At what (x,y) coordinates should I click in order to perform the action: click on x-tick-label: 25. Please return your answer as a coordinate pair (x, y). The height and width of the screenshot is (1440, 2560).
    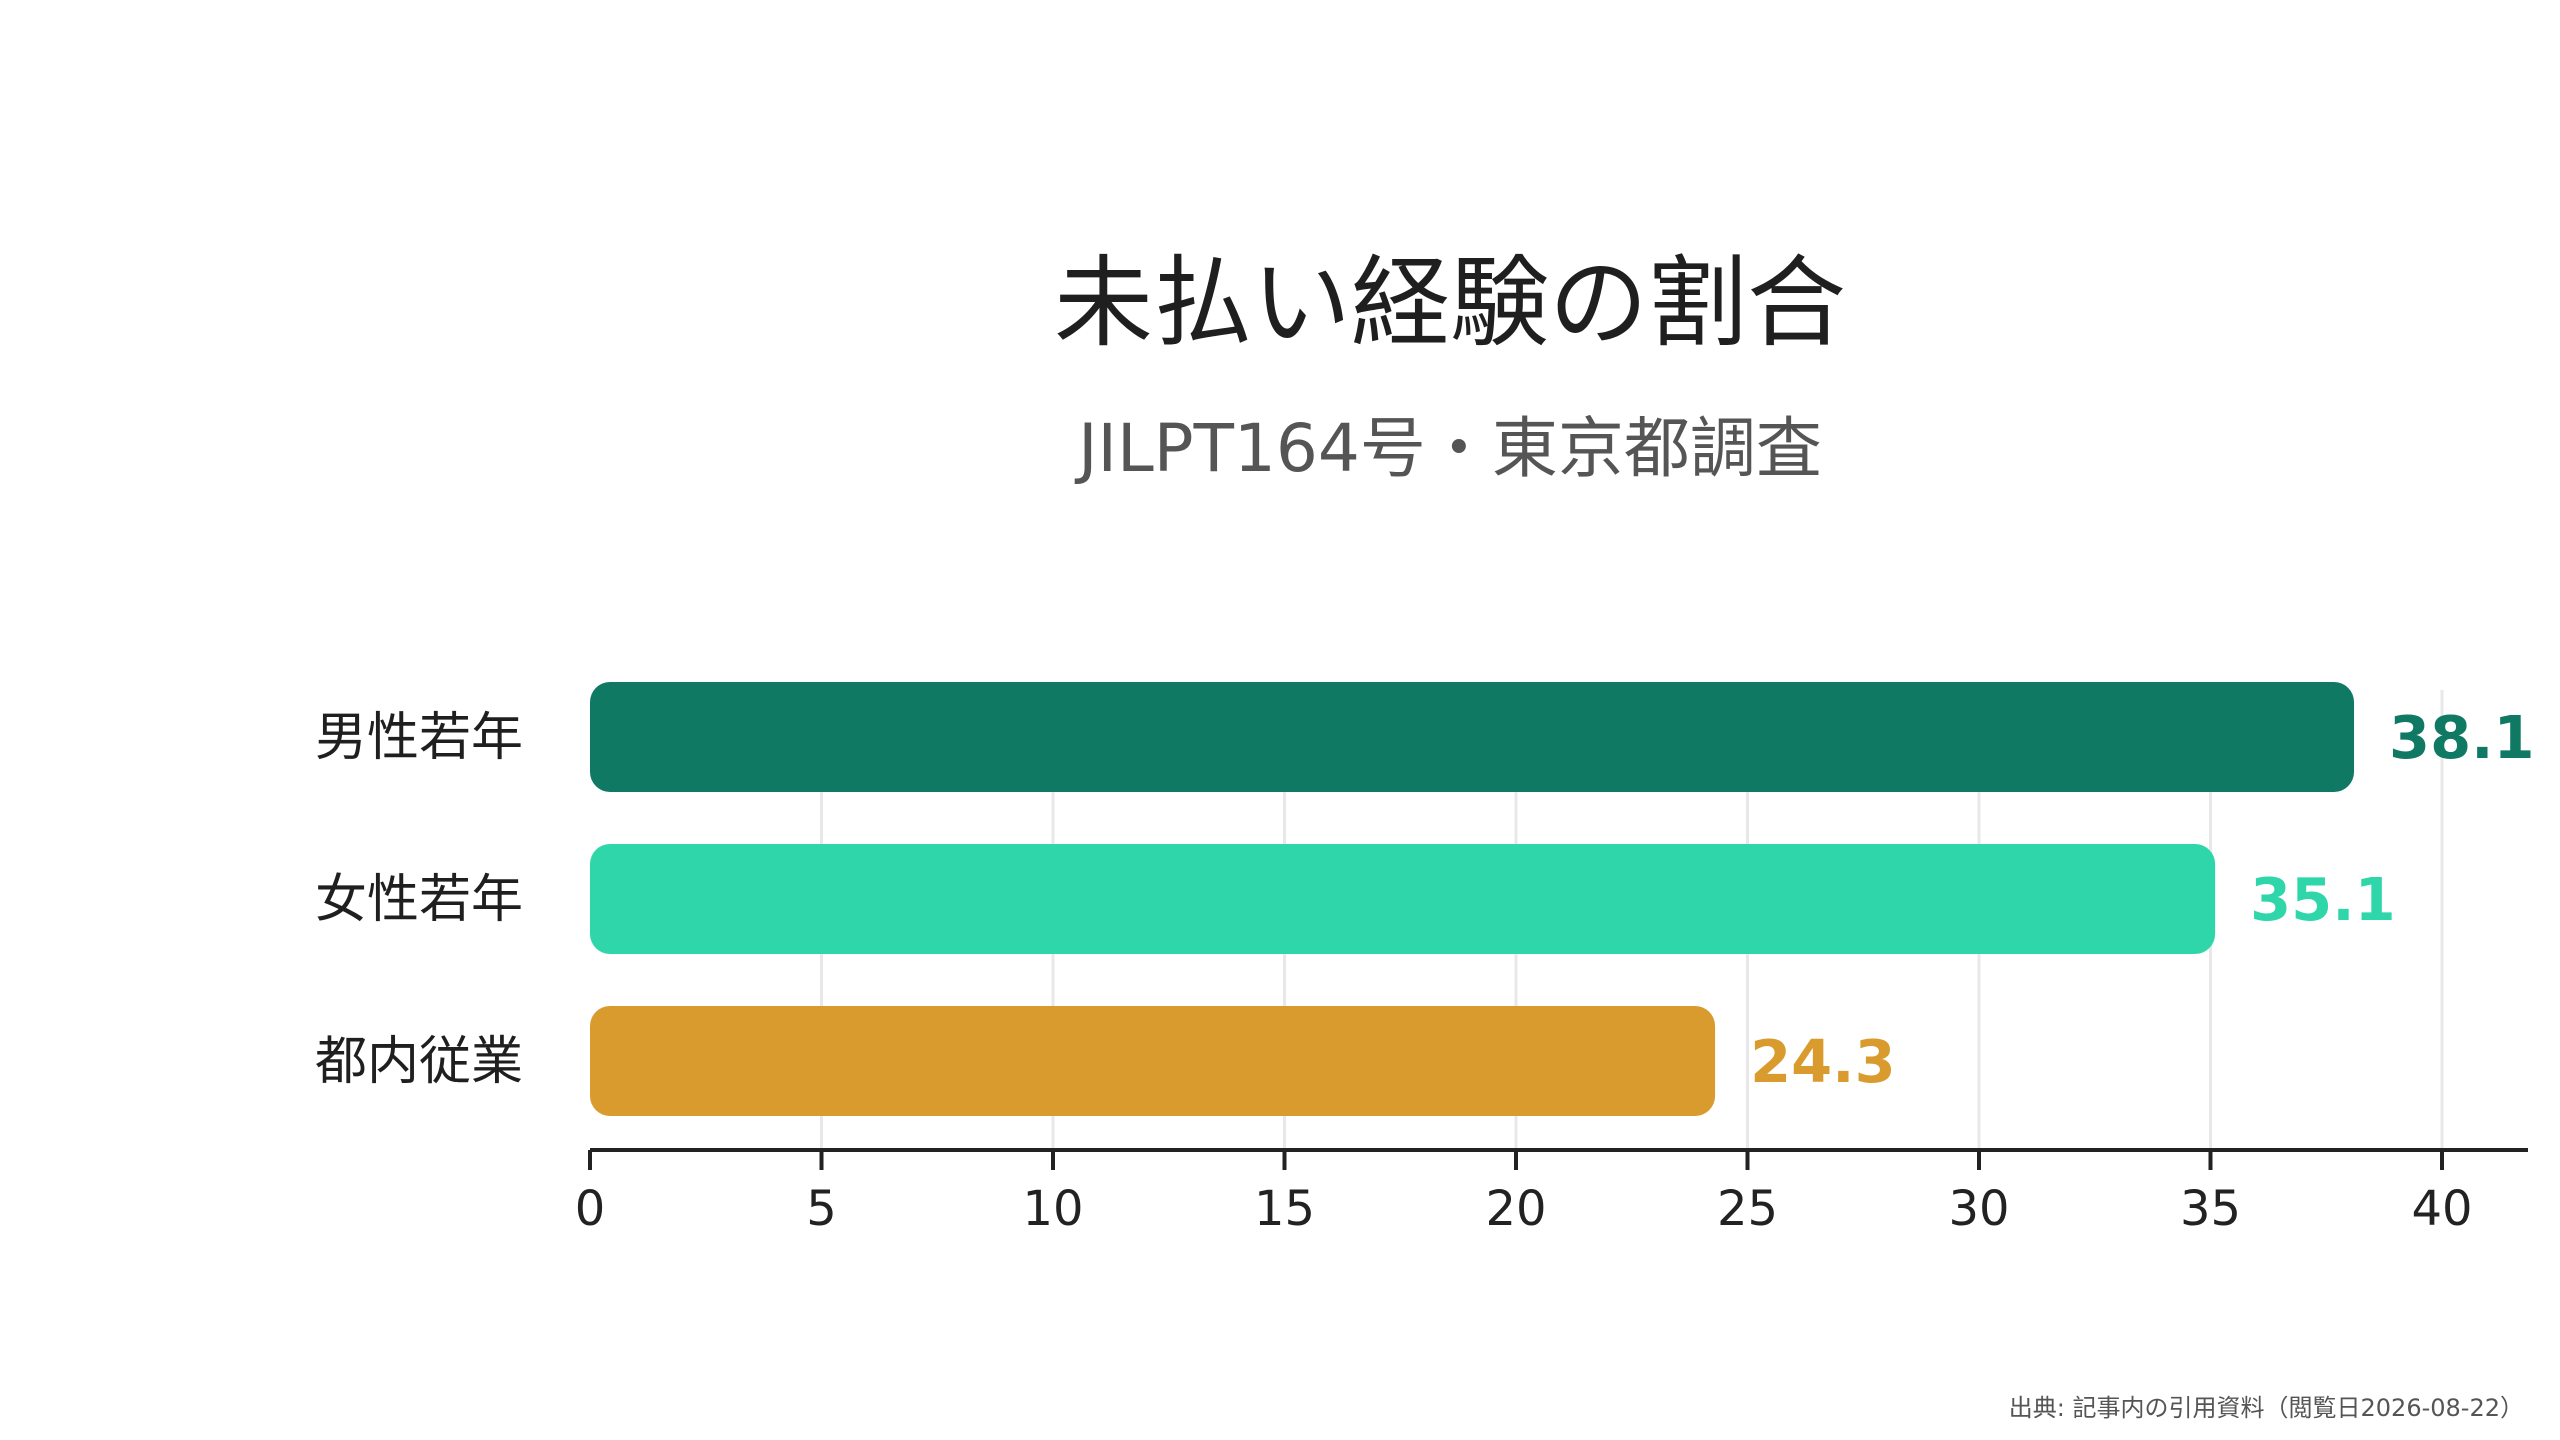
    Looking at the image, I should click on (1747, 1209).